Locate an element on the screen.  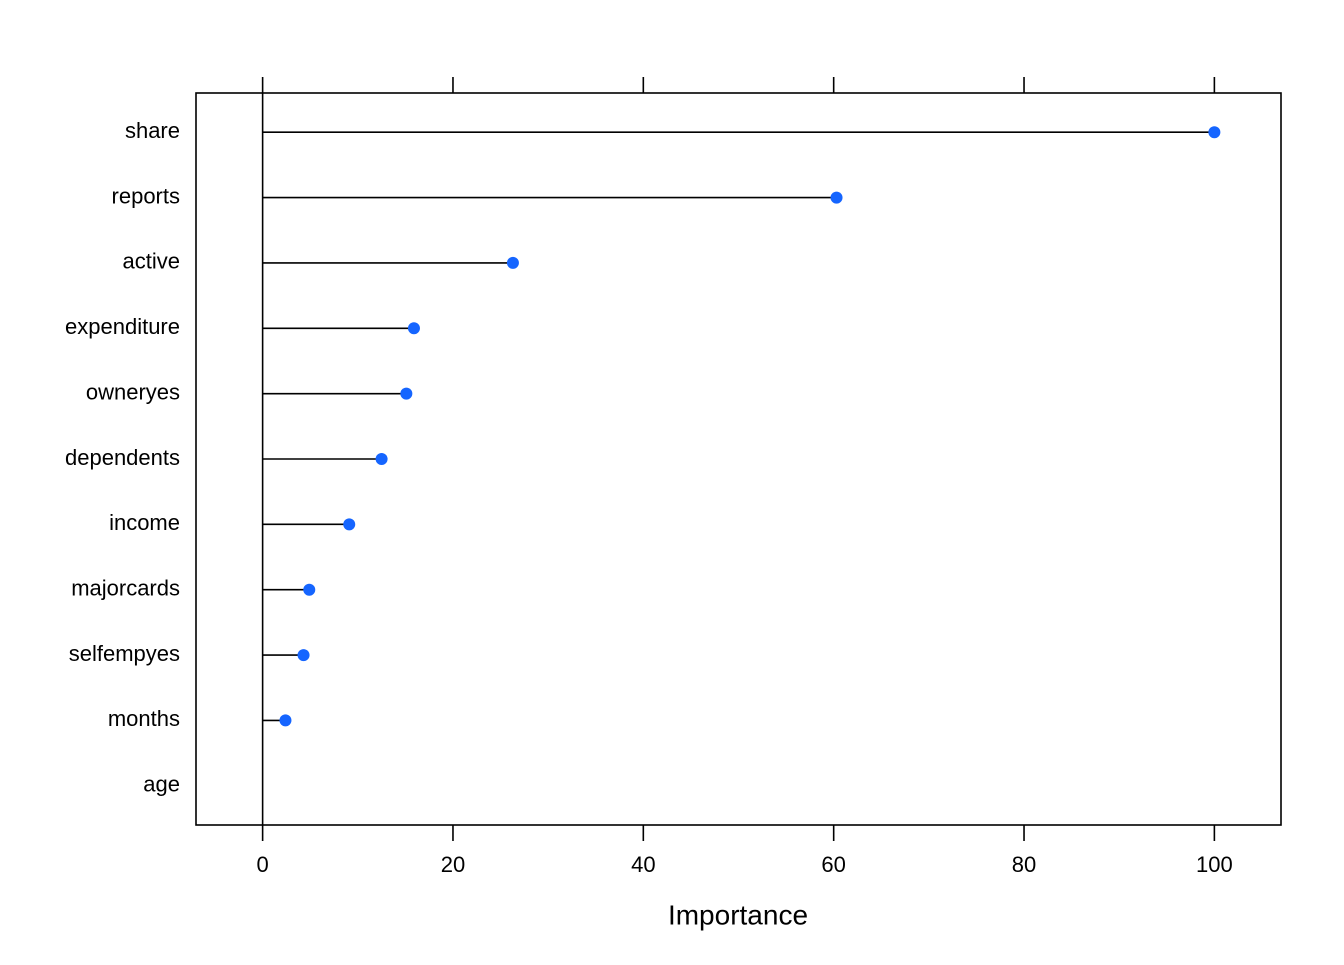
x-tick-label: 100 is located at coordinates (1214, 864).